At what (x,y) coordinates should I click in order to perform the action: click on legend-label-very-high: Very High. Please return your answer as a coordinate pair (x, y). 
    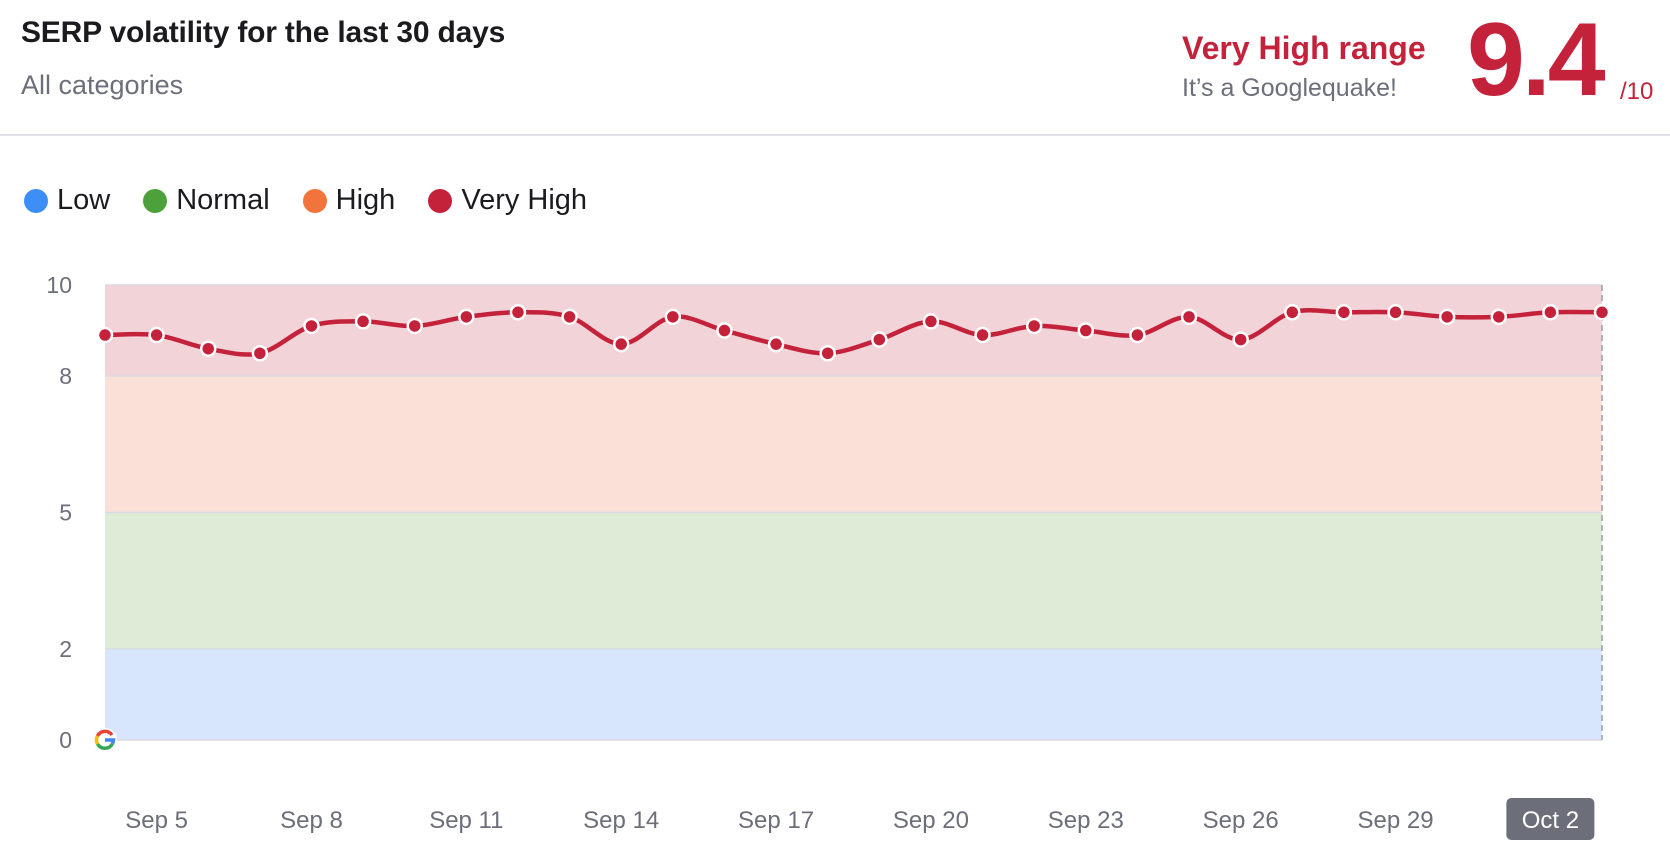
    Looking at the image, I should click on (524, 200).